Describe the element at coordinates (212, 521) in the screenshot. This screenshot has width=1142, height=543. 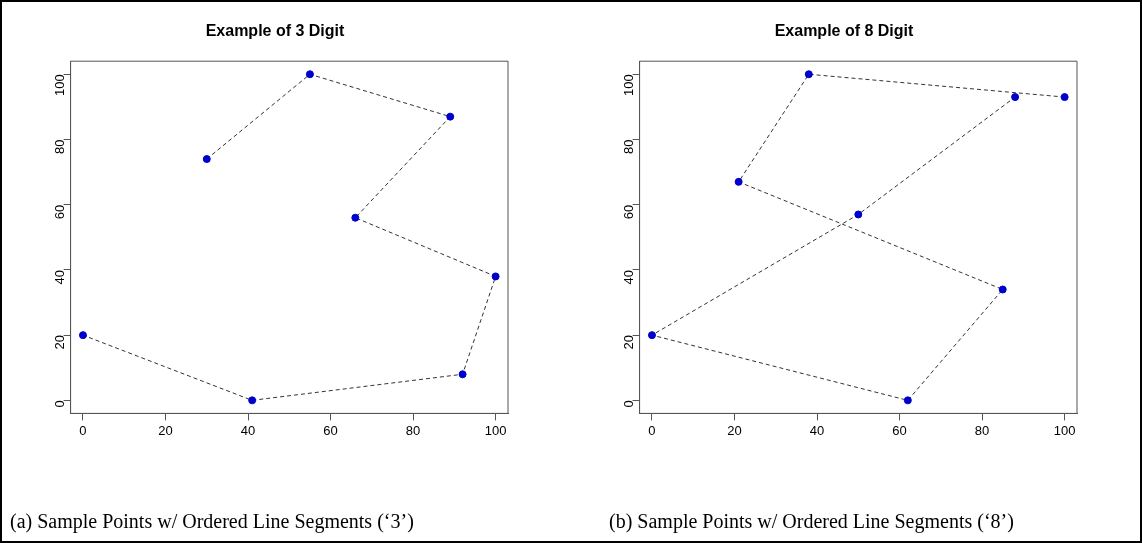
I see `text: (a) Sample Points w/ Ordered Line Segments (‘3’)` at that location.